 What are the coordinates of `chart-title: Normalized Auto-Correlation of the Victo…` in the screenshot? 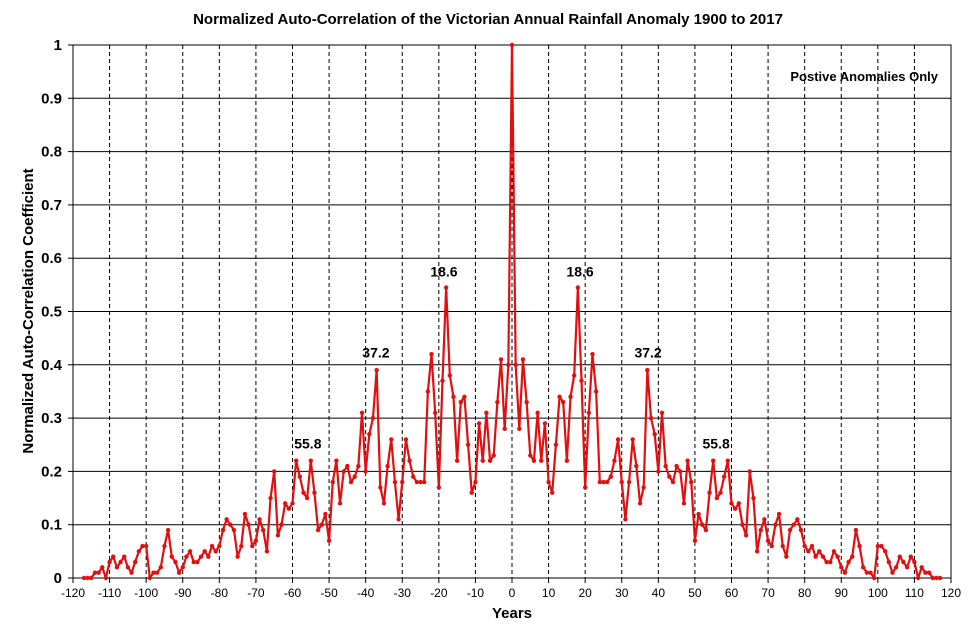 It's located at (488, 19).